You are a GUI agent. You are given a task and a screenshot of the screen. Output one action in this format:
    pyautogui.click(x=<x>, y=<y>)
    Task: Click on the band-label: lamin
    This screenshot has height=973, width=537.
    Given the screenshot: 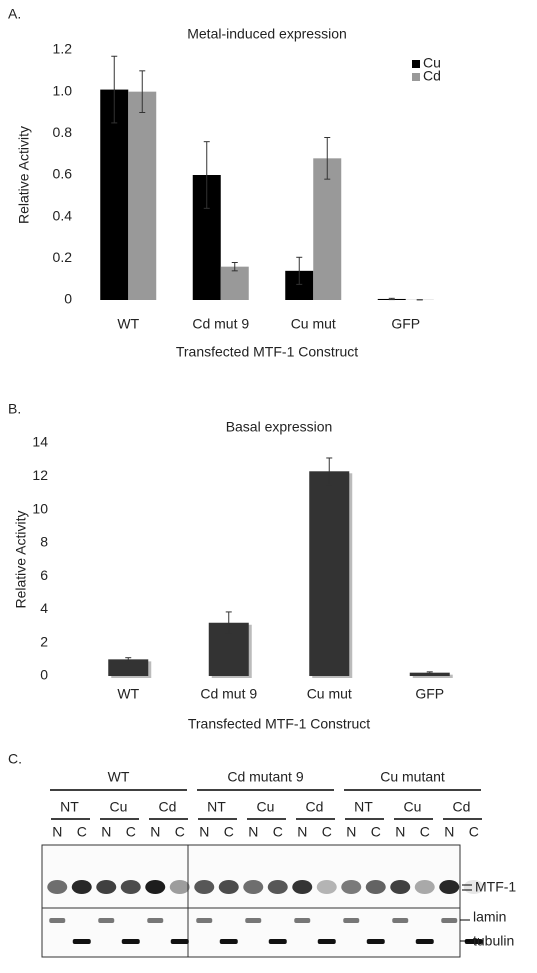 What is the action you would take?
    pyautogui.click(x=489, y=917)
    